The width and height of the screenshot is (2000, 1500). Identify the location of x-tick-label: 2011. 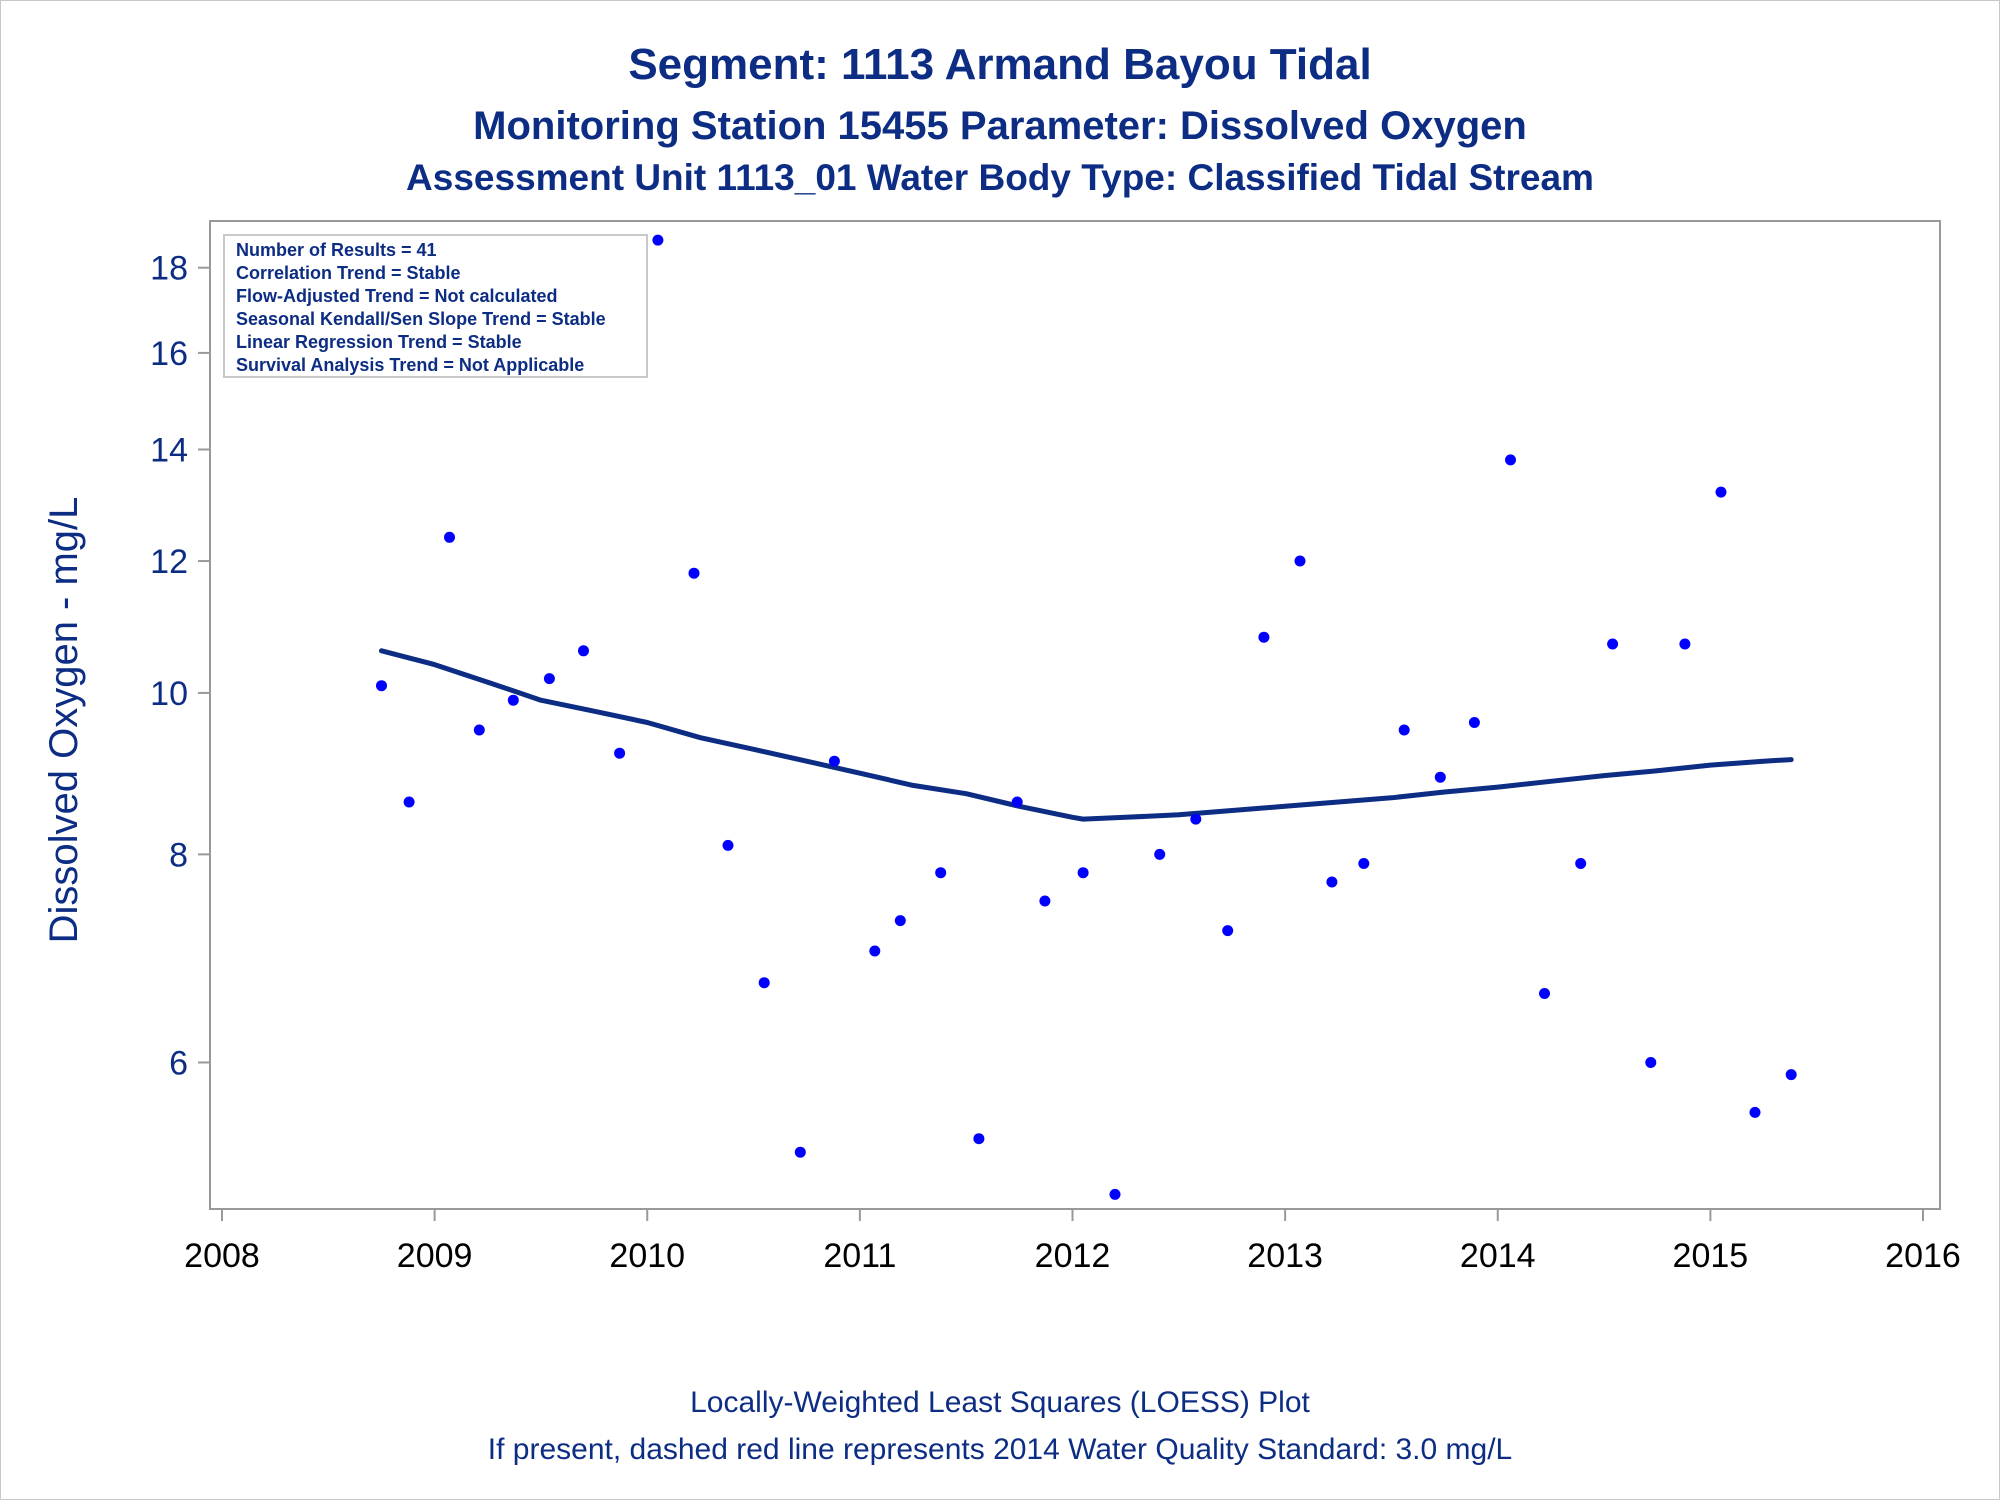
(859, 1256).